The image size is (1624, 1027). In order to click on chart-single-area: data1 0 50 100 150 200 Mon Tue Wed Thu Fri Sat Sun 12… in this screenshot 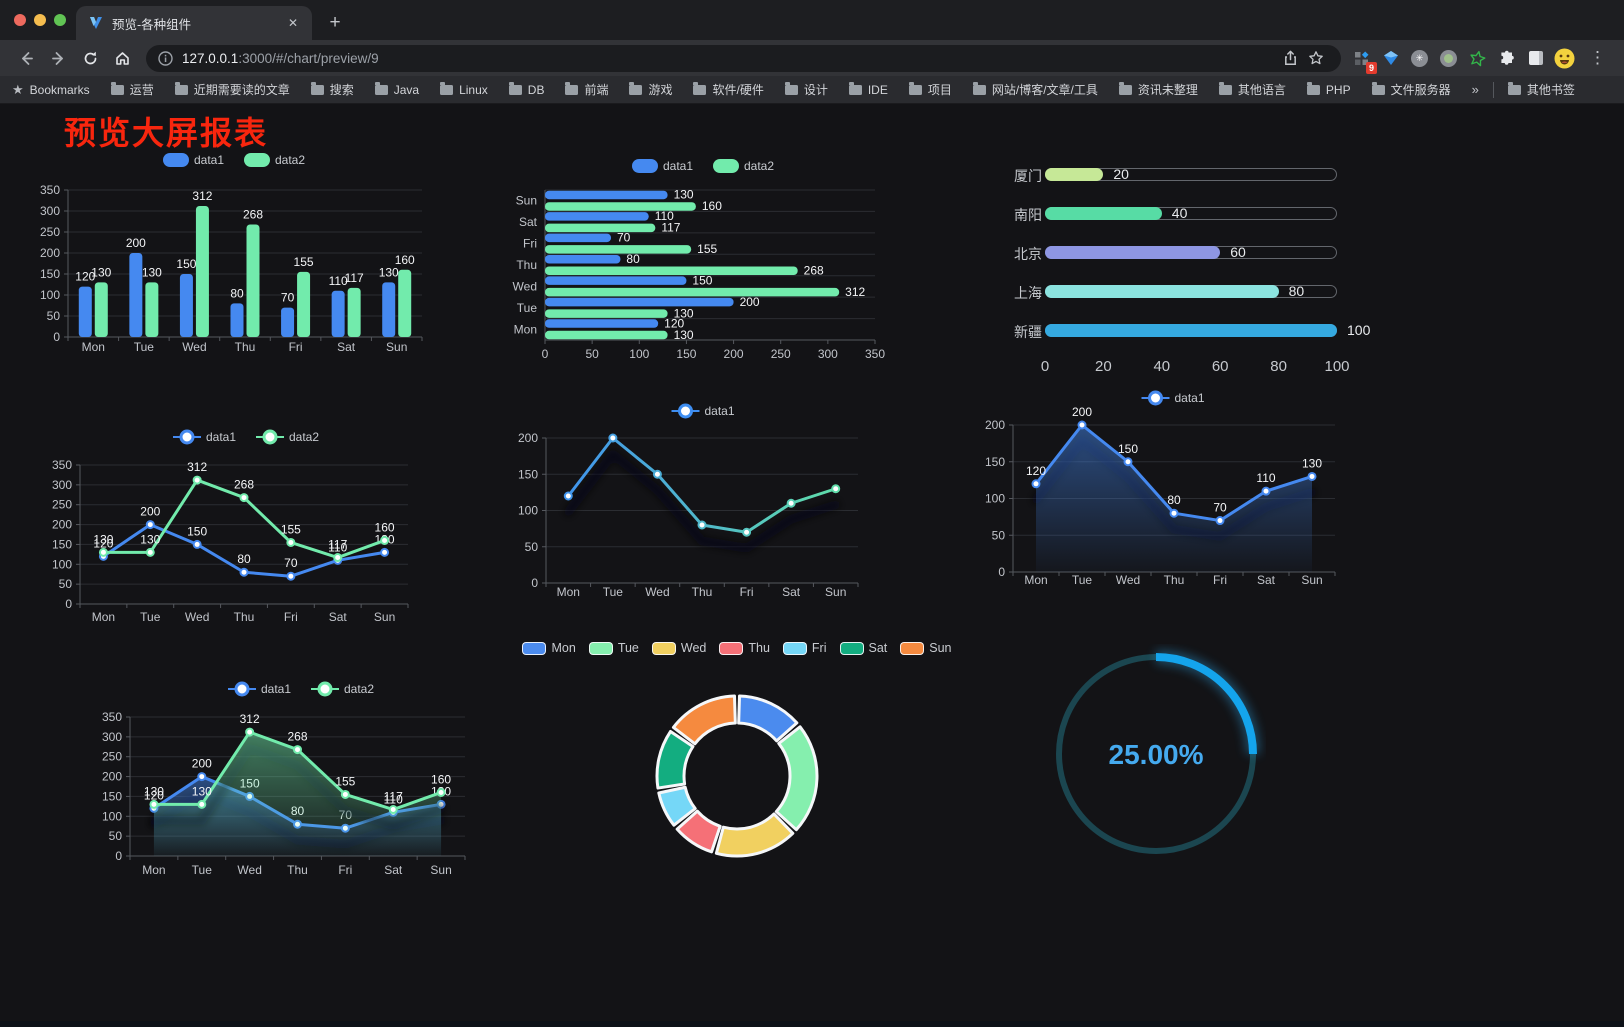, I will do `click(1167, 492)`.